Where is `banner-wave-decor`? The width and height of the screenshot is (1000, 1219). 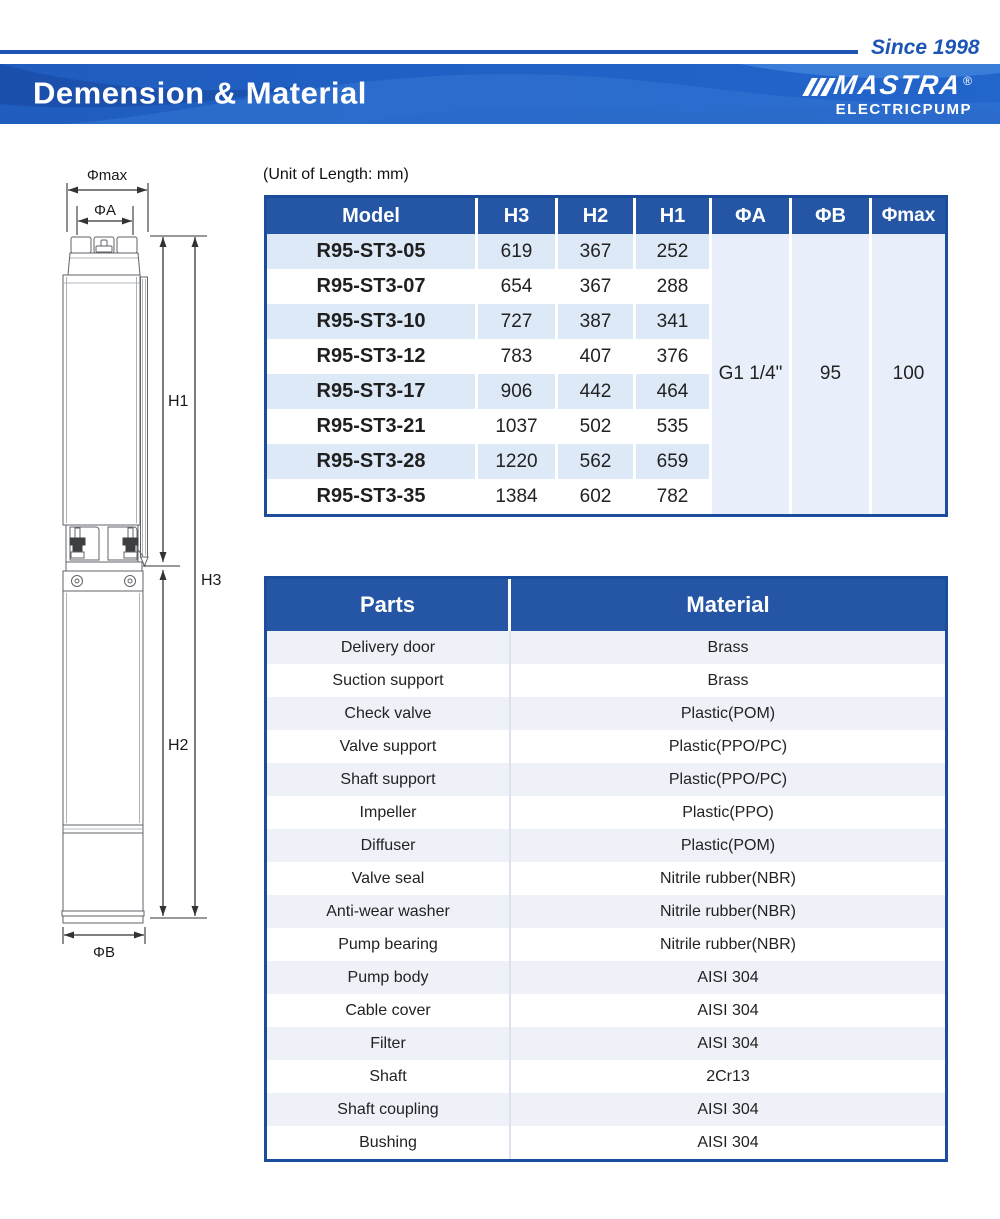 banner-wave-decor is located at coordinates (500, 94).